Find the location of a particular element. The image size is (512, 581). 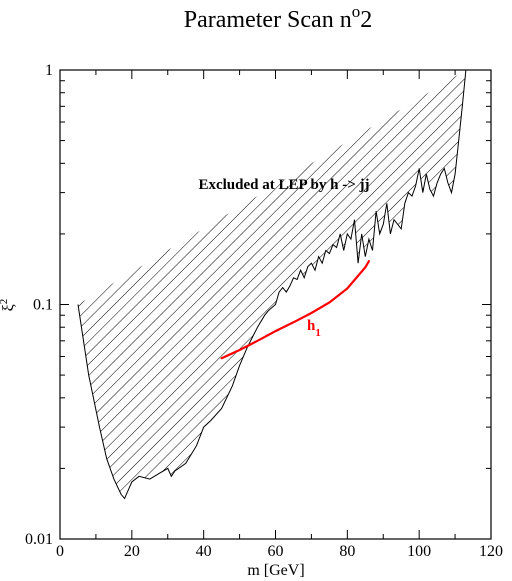

series-label-h1: h1 is located at coordinates (314, 328).